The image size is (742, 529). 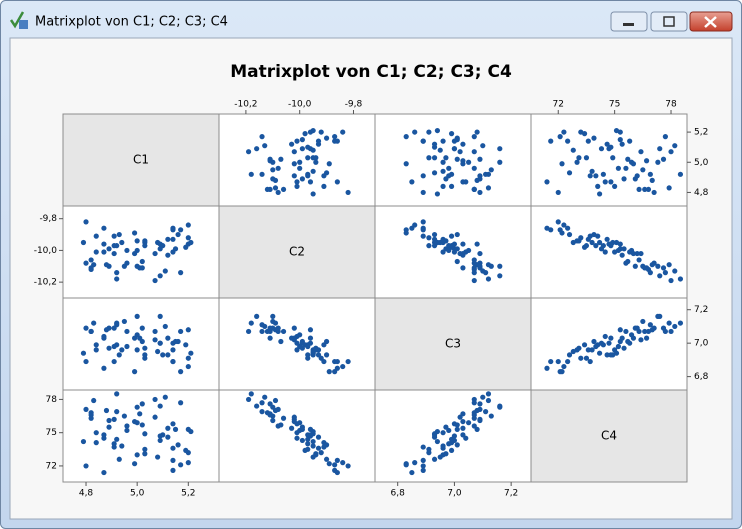 I want to click on close-button, so click(x=711, y=21).